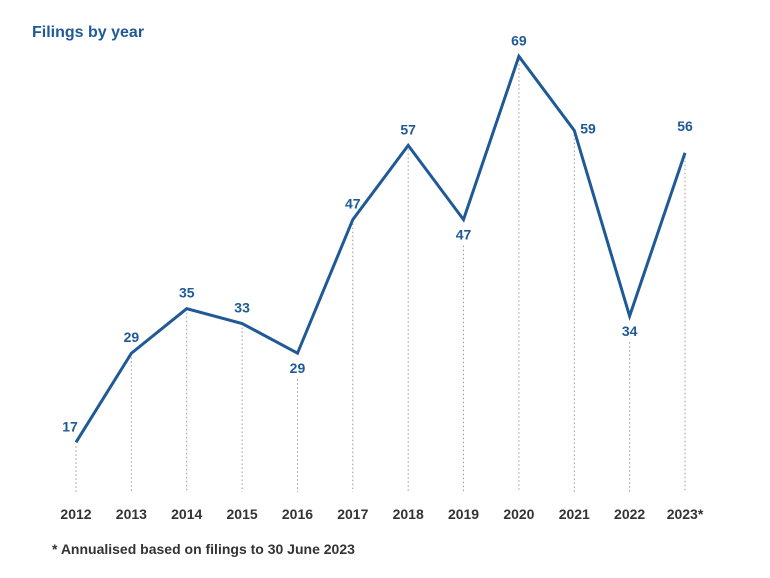 The height and width of the screenshot is (578, 770). I want to click on data-label: 33, so click(242, 308).